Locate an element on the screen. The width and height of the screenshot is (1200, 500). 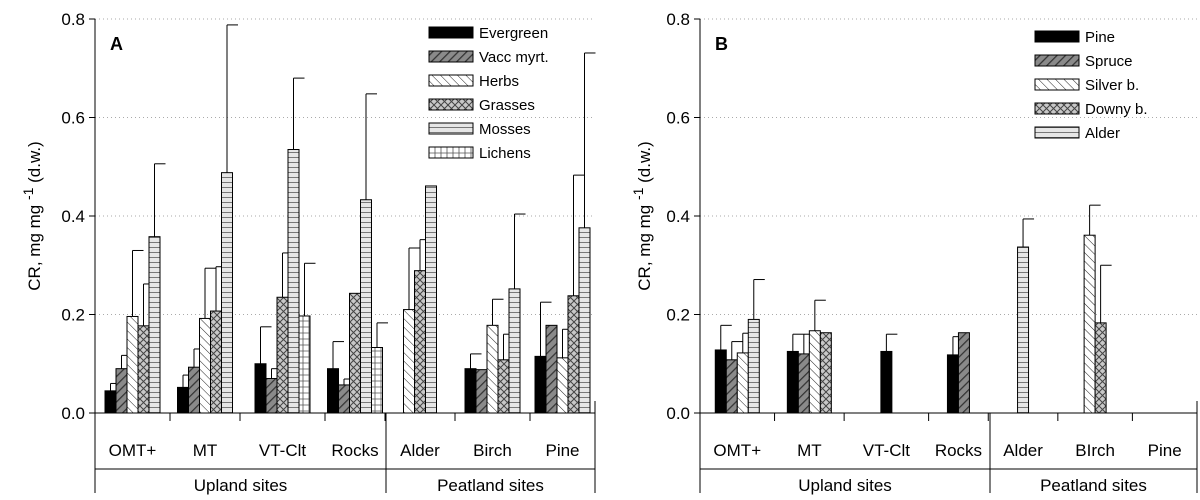
bar-silver-b-mt is located at coordinates (814, 372).